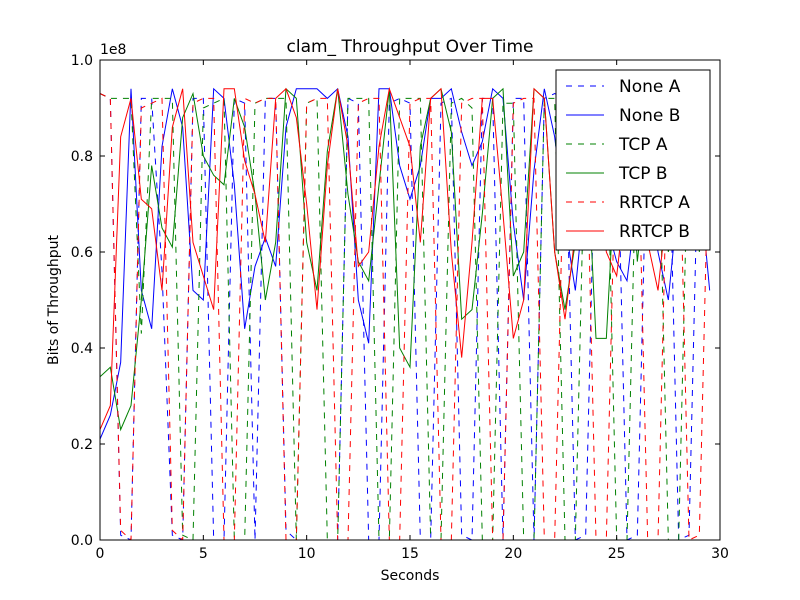 The image size is (800, 600). I want to click on legend-label: TCP B, so click(643, 174).